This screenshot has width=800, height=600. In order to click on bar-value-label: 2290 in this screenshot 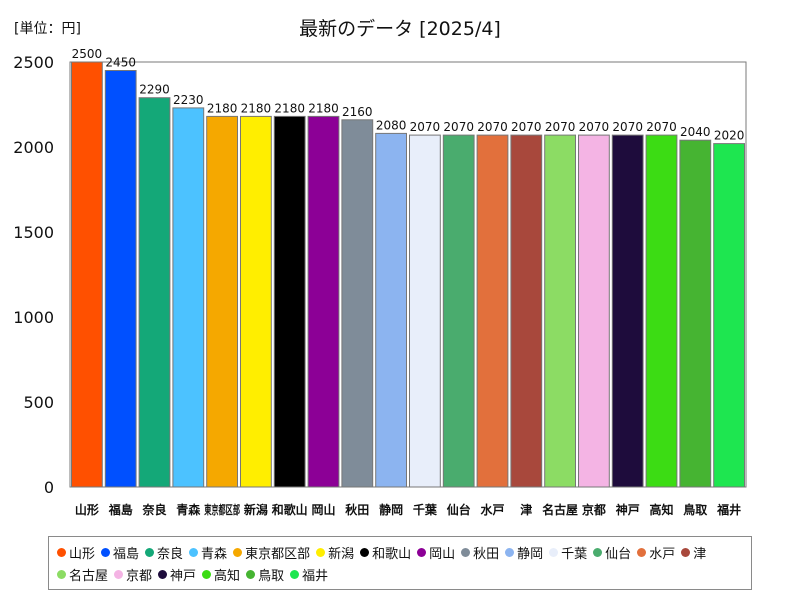, I will do `click(154, 90)`.